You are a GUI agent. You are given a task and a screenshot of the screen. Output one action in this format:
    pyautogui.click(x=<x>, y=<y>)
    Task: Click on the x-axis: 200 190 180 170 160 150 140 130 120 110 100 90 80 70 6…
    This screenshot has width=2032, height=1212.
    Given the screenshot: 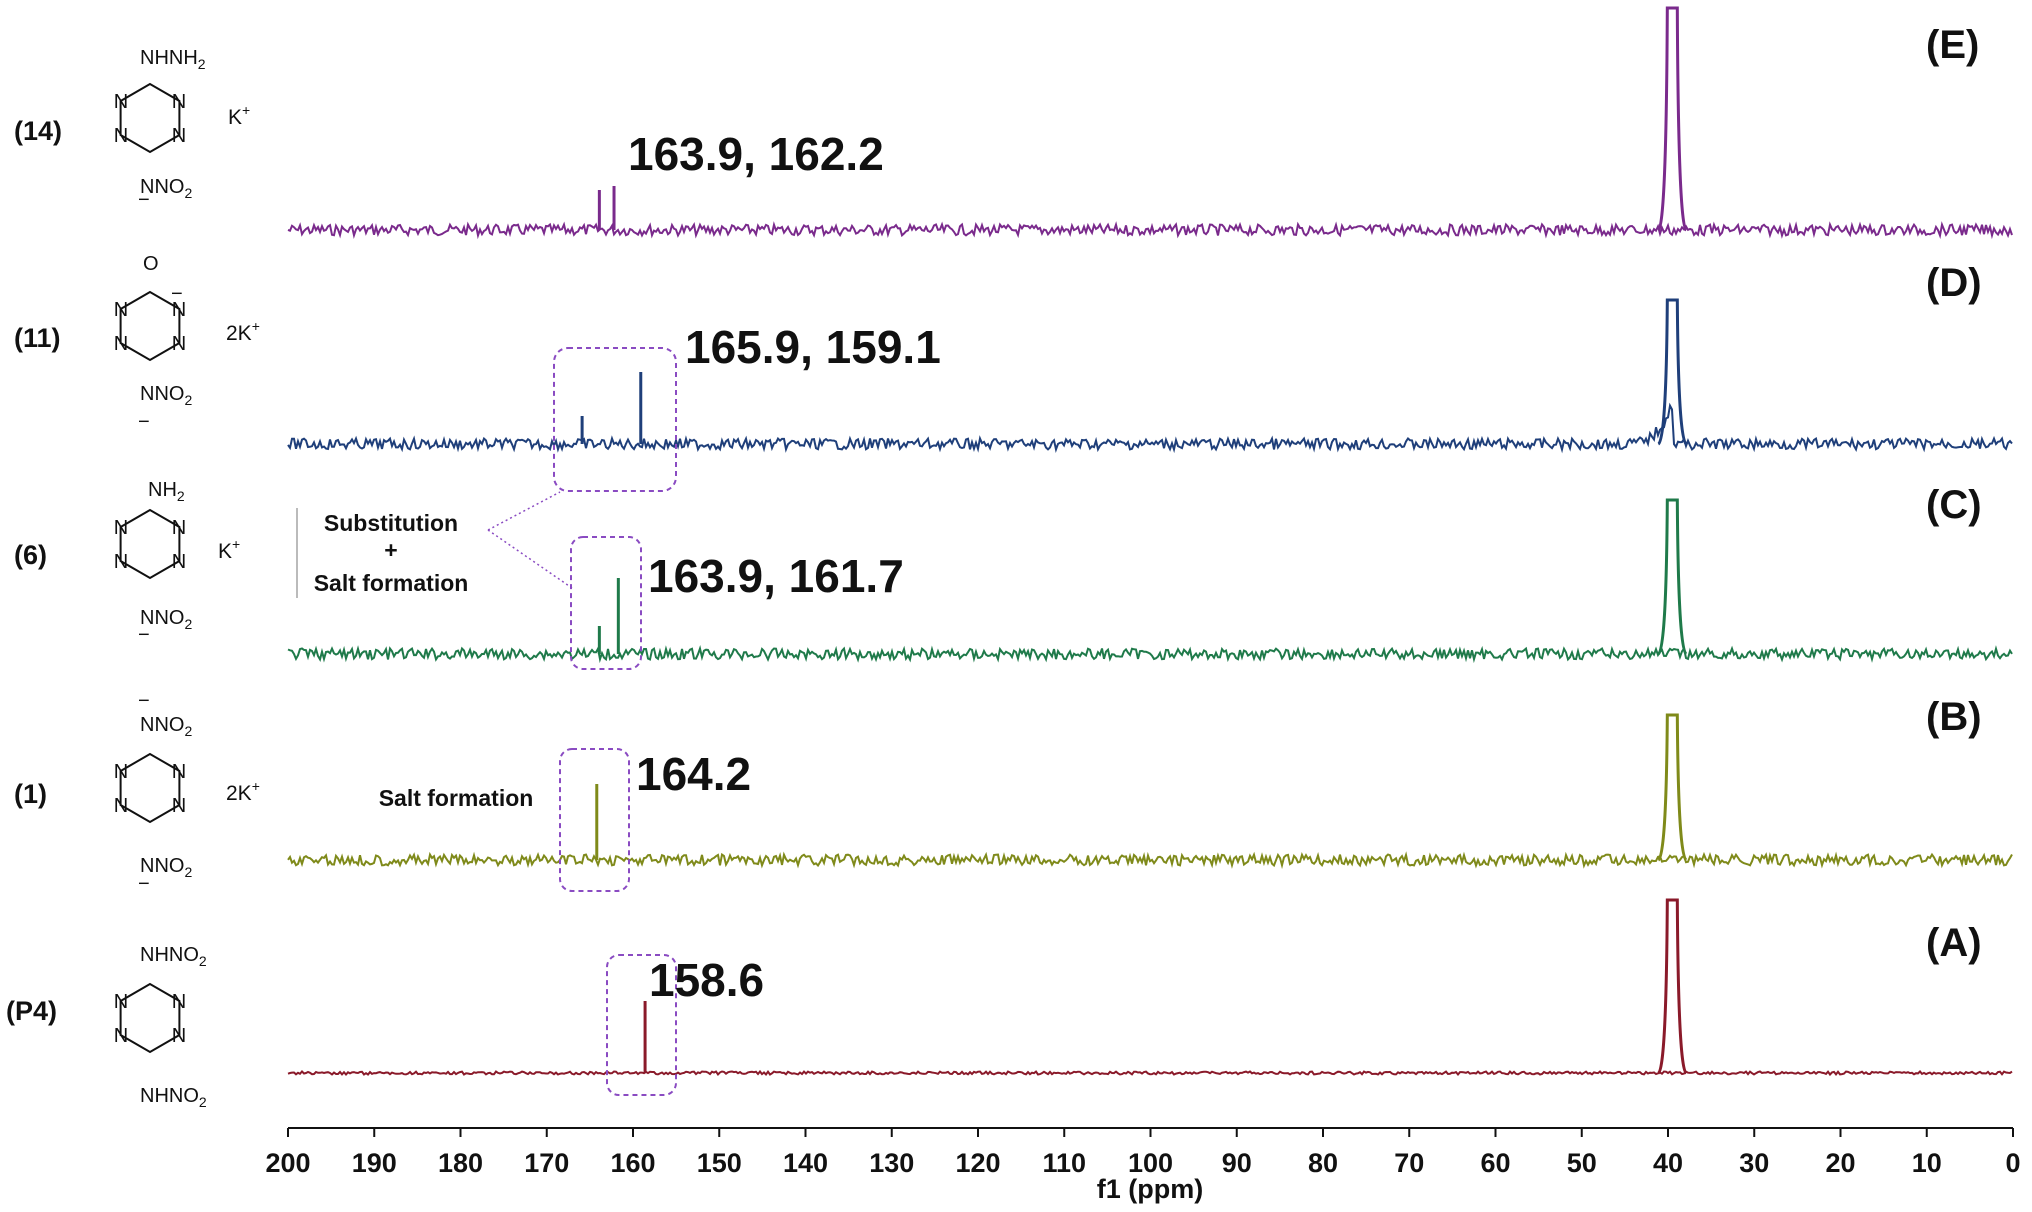 What is the action you would take?
    pyautogui.click(x=1143, y=1152)
    